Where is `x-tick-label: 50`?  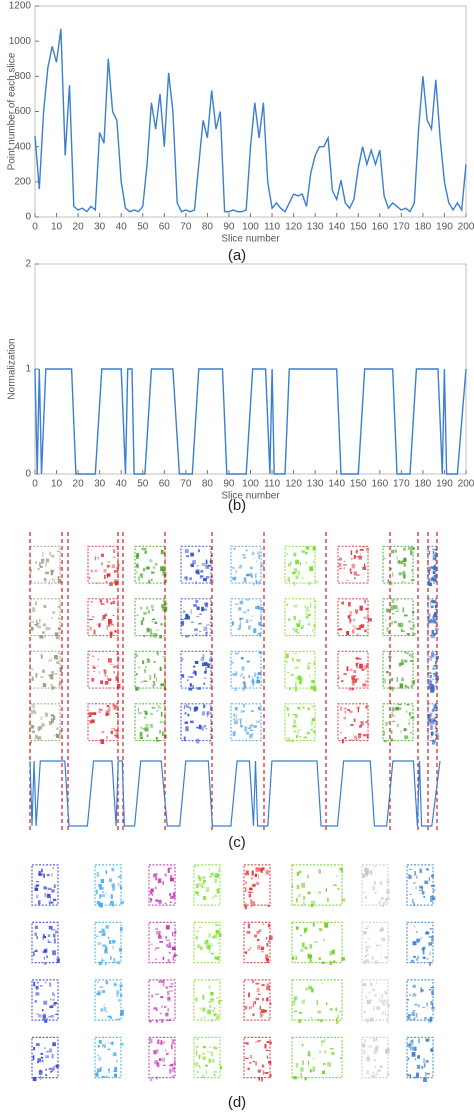 x-tick-label: 50 is located at coordinates (143, 484).